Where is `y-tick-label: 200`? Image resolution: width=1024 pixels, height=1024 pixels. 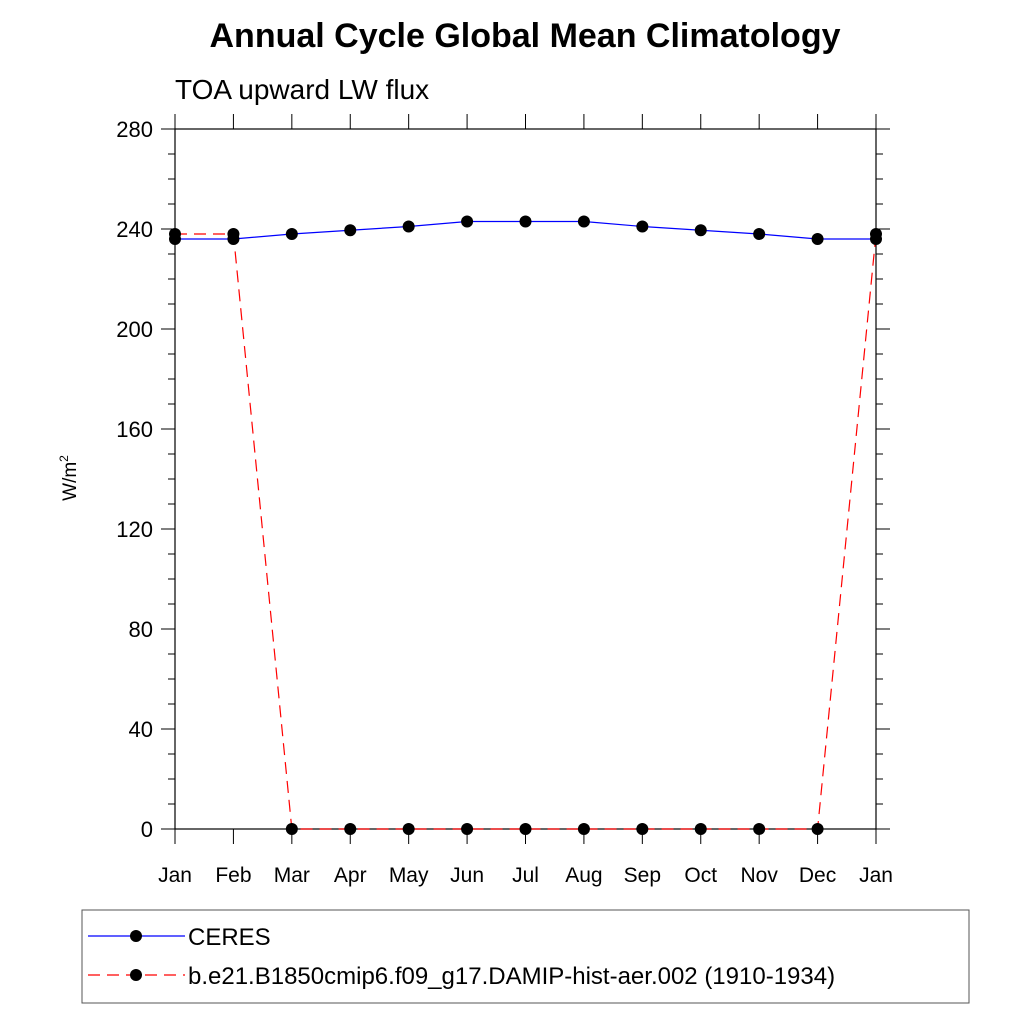 y-tick-label: 200 is located at coordinates (134, 329).